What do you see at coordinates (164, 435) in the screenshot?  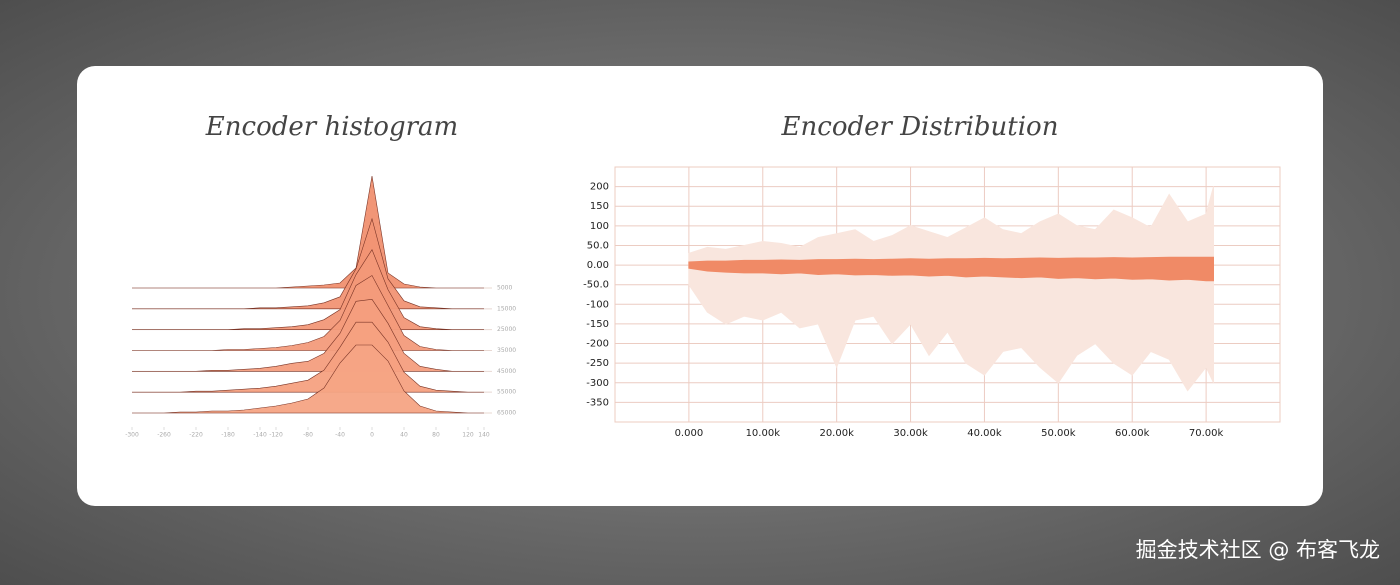 I see `x-tick-label: -260` at bounding box center [164, 435].